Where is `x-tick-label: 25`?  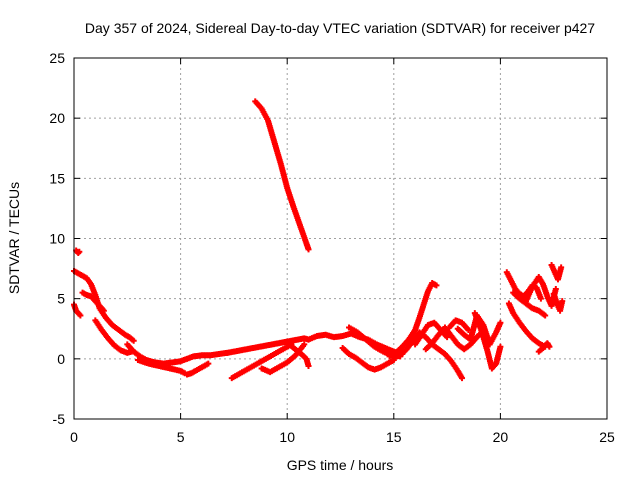
x-tick-label: 25 is located at coordinates (607, 437).